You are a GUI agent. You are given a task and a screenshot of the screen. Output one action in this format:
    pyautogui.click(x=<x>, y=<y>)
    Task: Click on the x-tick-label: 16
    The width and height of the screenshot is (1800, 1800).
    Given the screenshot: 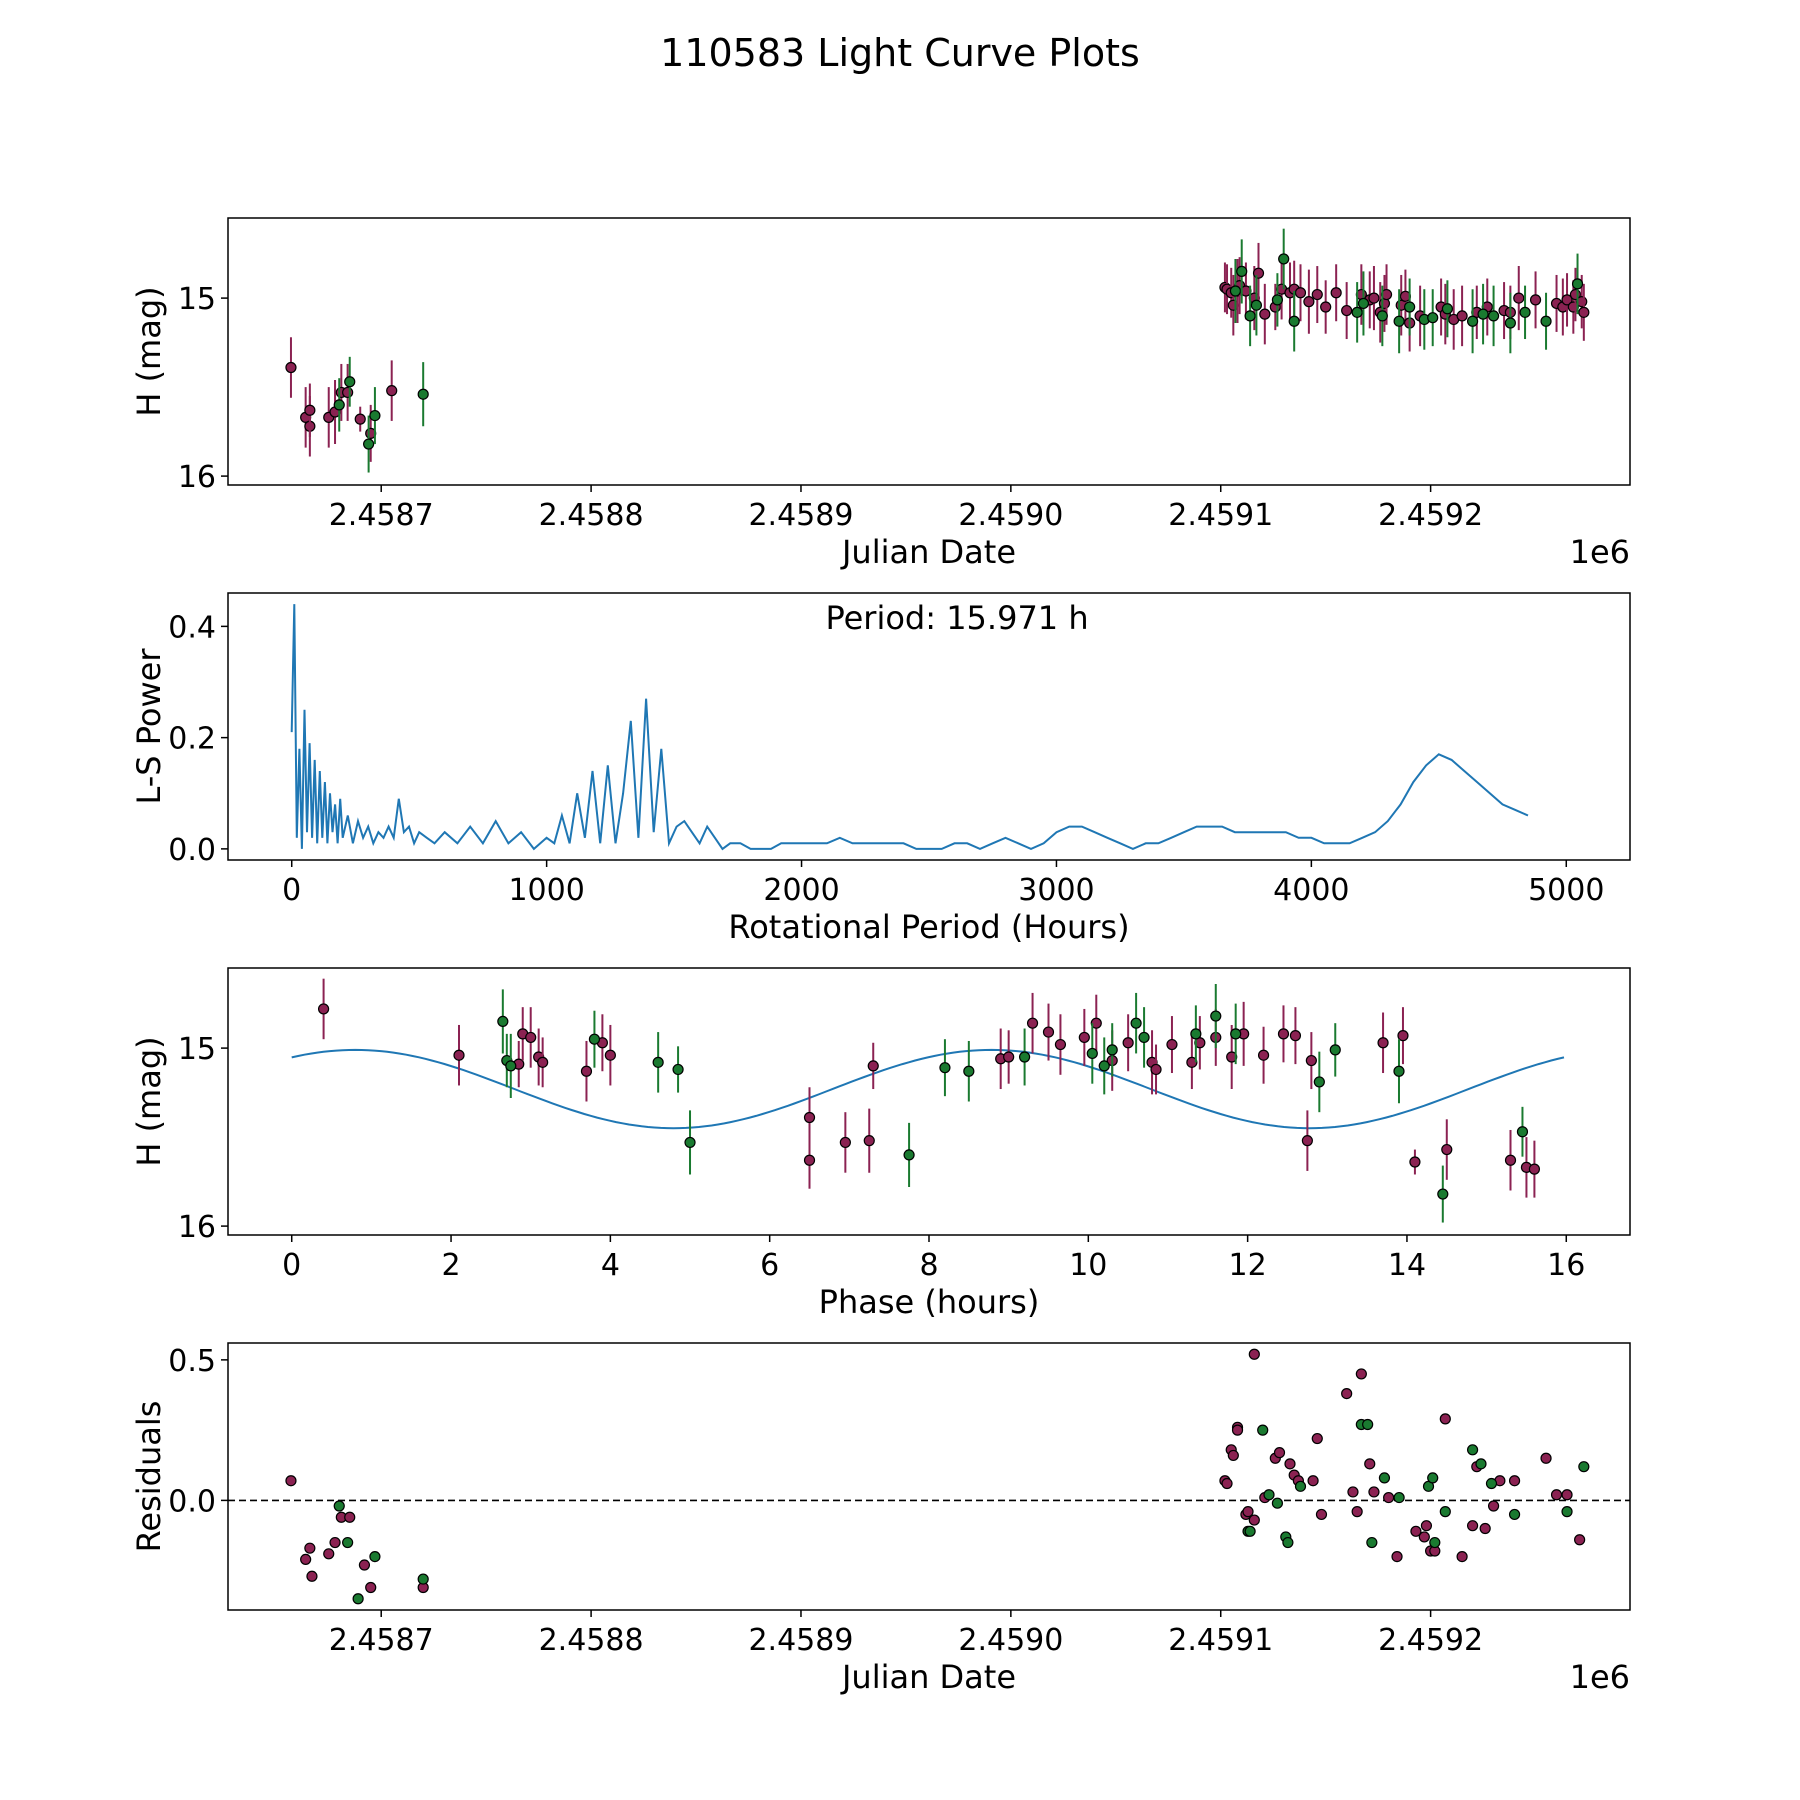 What is the action you would take?
    pyautogui.click(x=1566, y=1265)
    